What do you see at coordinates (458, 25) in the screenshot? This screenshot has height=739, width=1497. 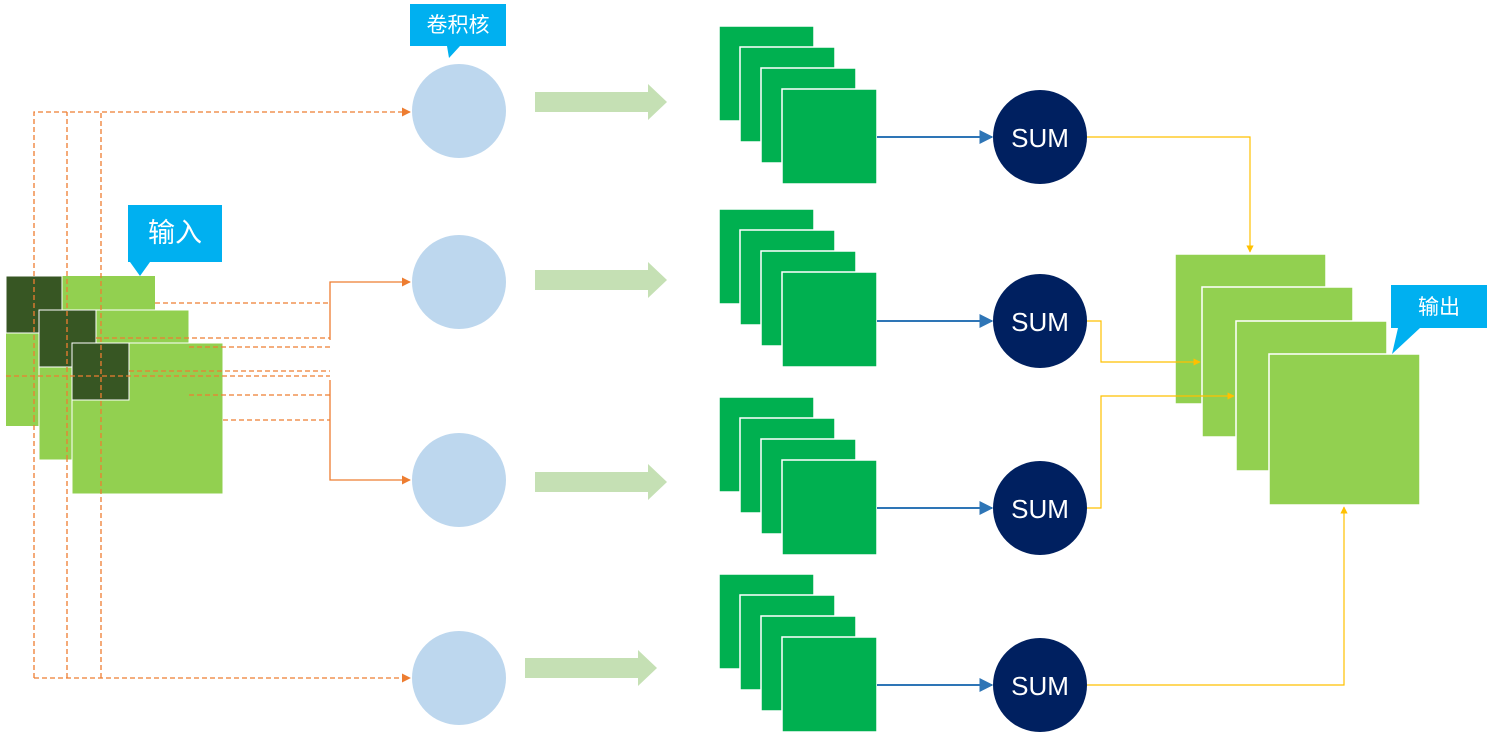 I see `kernel-label: 卷积核` at bounding box center [458, 25].